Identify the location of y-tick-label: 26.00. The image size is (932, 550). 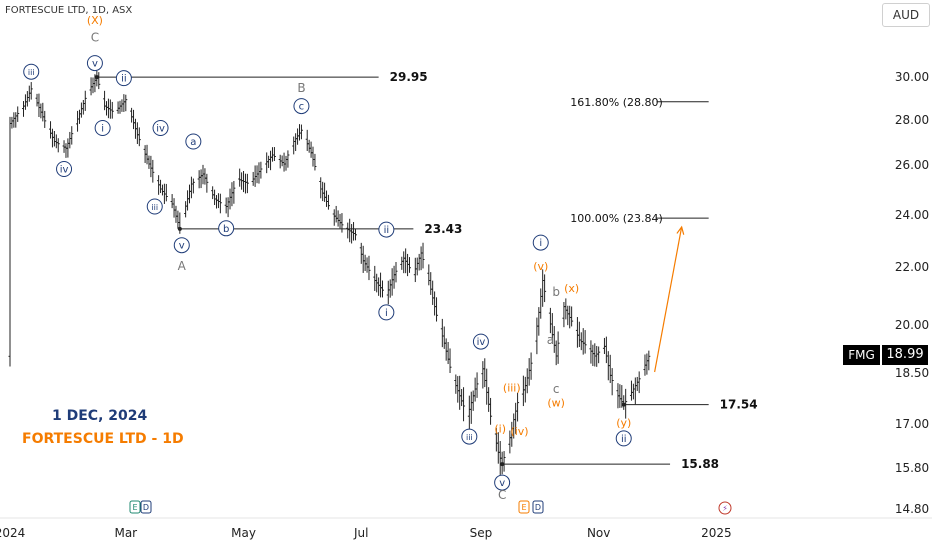
(912, 165).